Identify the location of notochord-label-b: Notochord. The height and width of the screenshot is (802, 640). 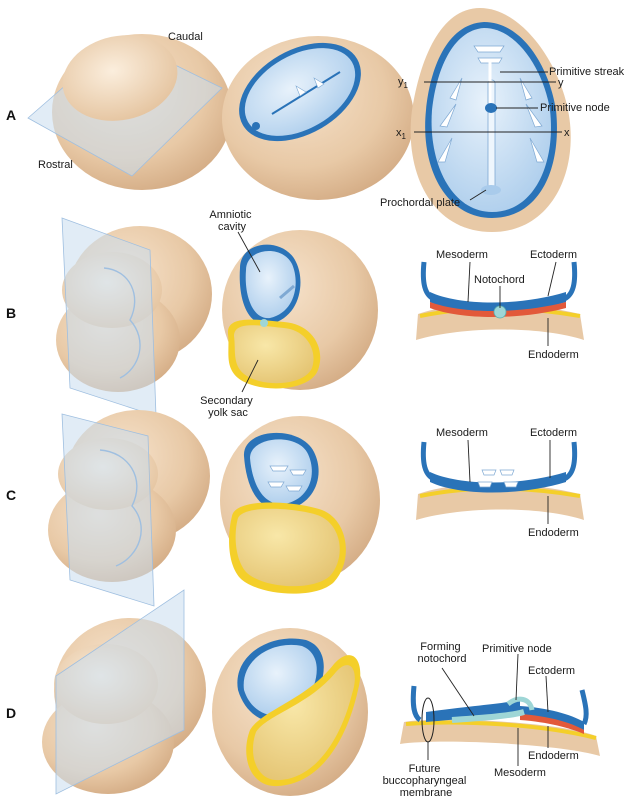
(499, 280).